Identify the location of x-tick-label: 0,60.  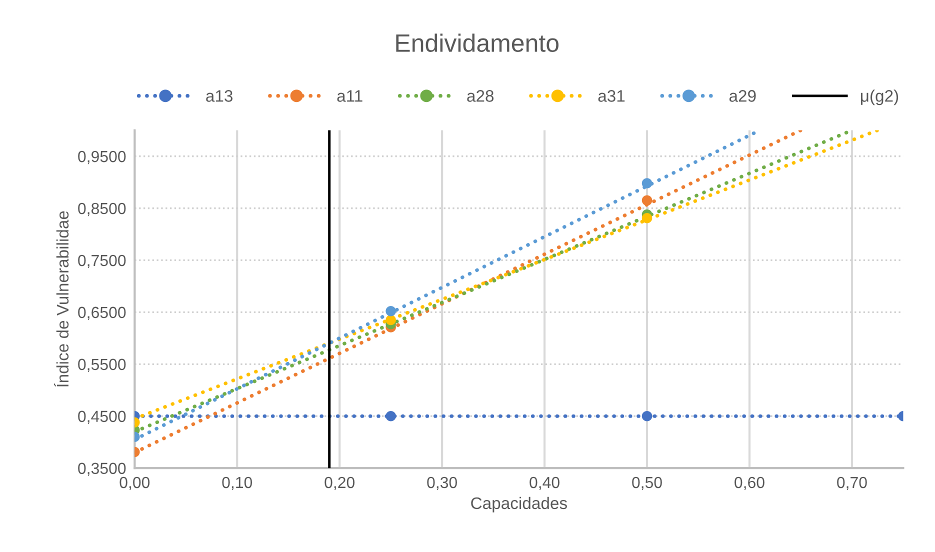
(749, 483).